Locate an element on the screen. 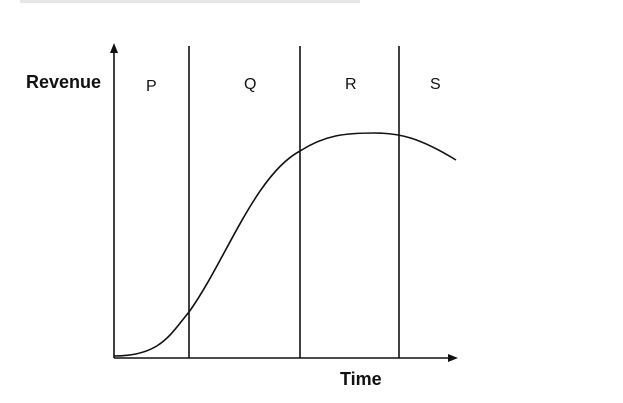 The image size is (623, 403). y-axis-label: Revenue is located at coordinates (63, 82).